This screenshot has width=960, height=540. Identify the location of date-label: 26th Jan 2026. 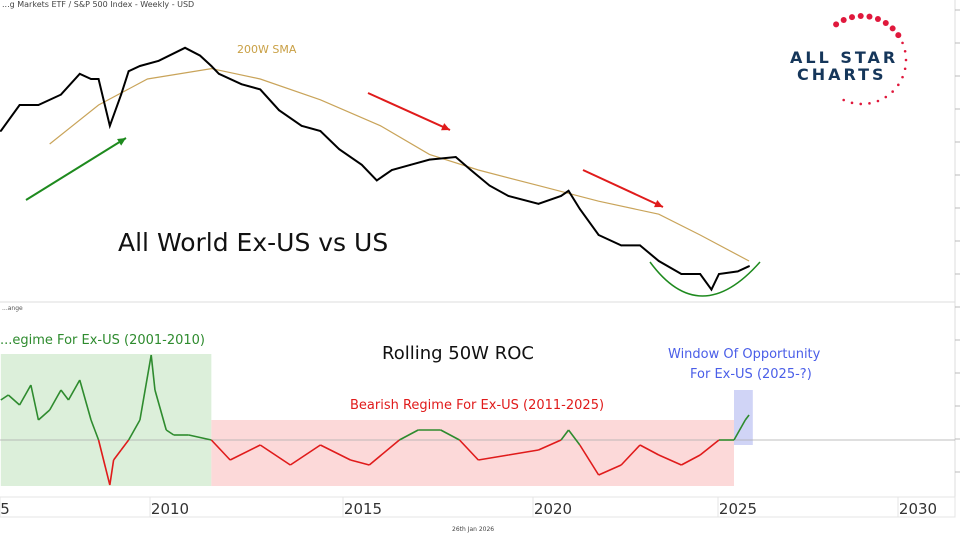
(473, 529).